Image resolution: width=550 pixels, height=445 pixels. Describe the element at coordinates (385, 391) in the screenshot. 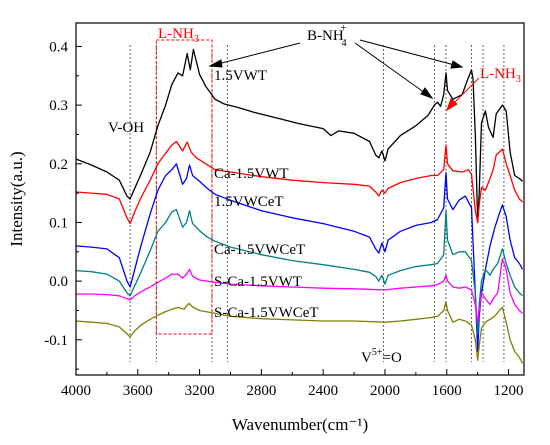

I see `x-tick-label-5: 2000` at that location.